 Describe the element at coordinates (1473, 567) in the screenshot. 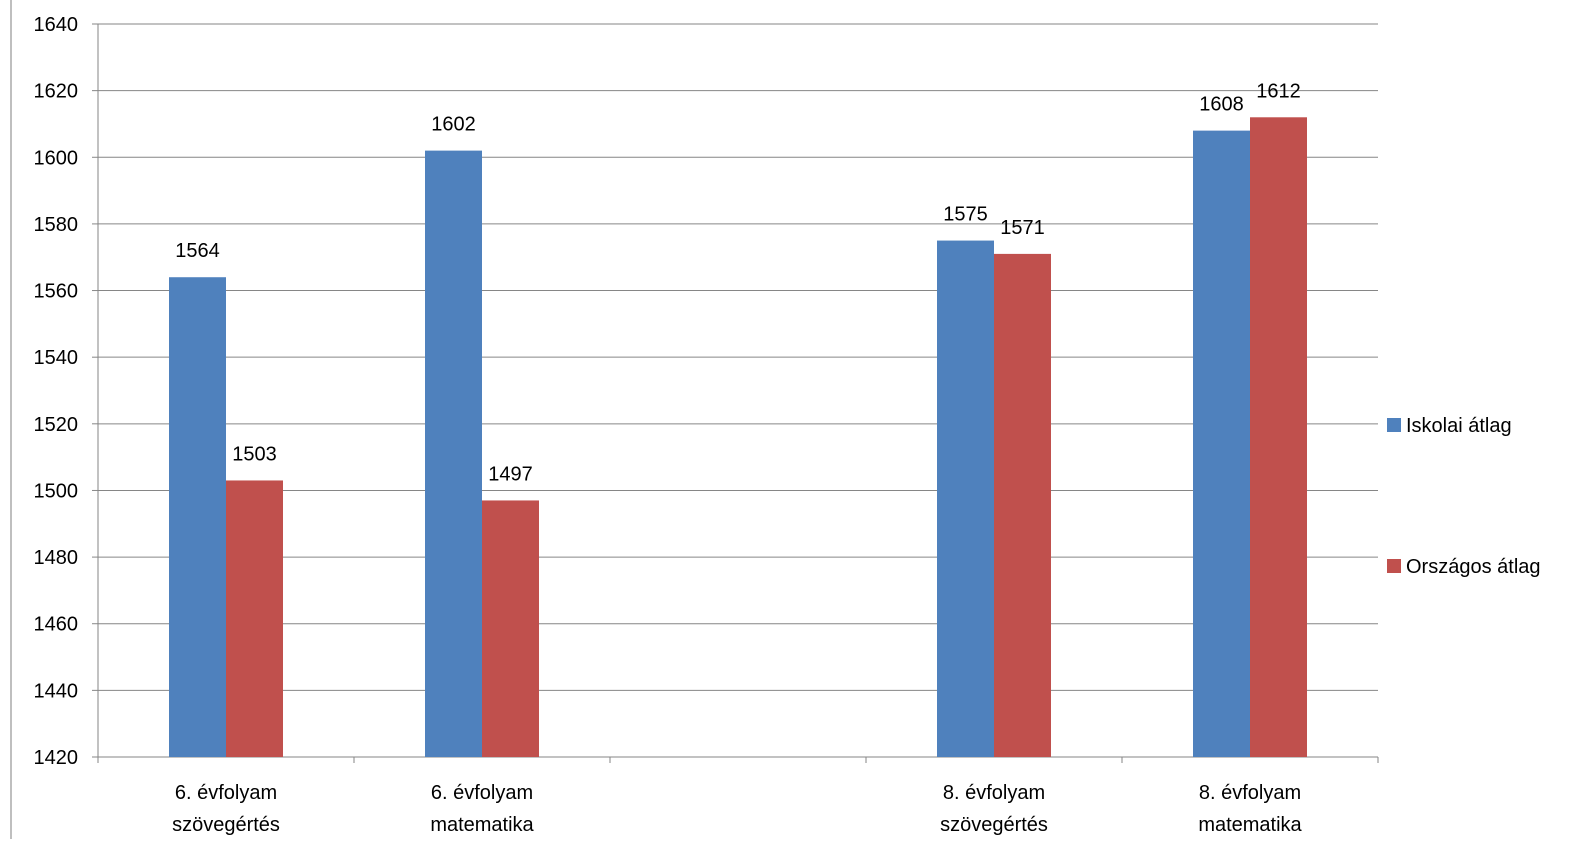

I see `legend-label: Országos átlag` at that location.